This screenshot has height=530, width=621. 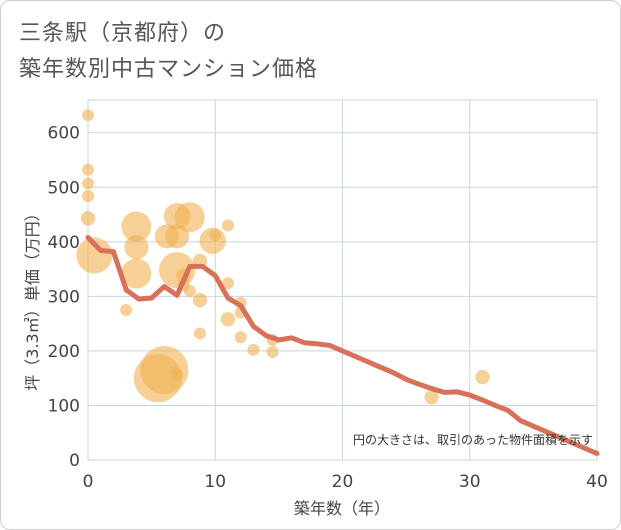 I want to click on y-tick-label: 500, so click(x=64, y=188).